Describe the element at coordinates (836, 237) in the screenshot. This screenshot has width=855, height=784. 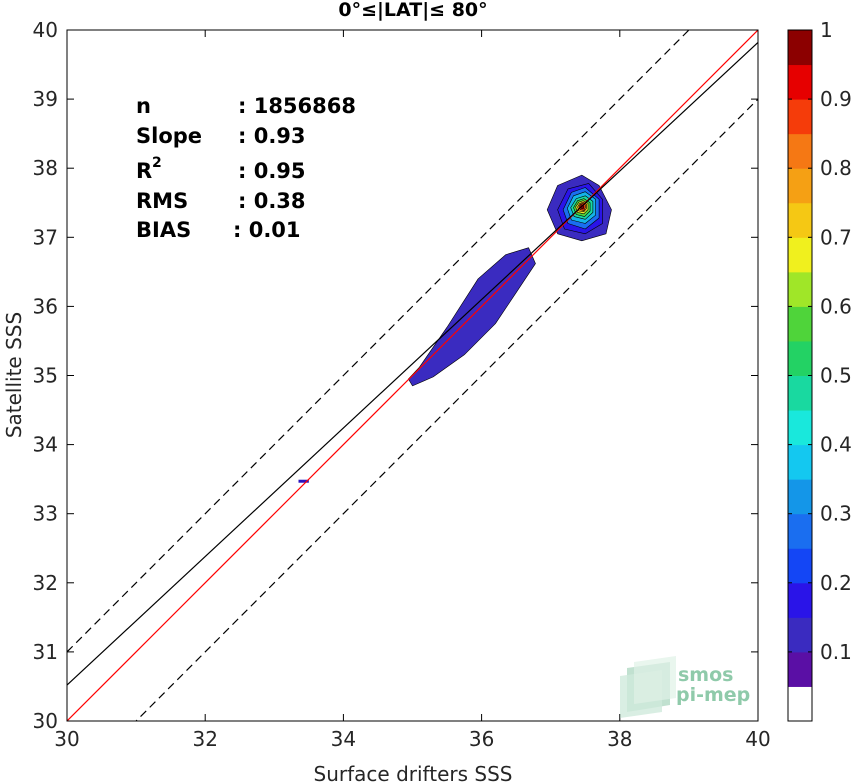
I see `colorbar-tick-label: 0.7` at that location.